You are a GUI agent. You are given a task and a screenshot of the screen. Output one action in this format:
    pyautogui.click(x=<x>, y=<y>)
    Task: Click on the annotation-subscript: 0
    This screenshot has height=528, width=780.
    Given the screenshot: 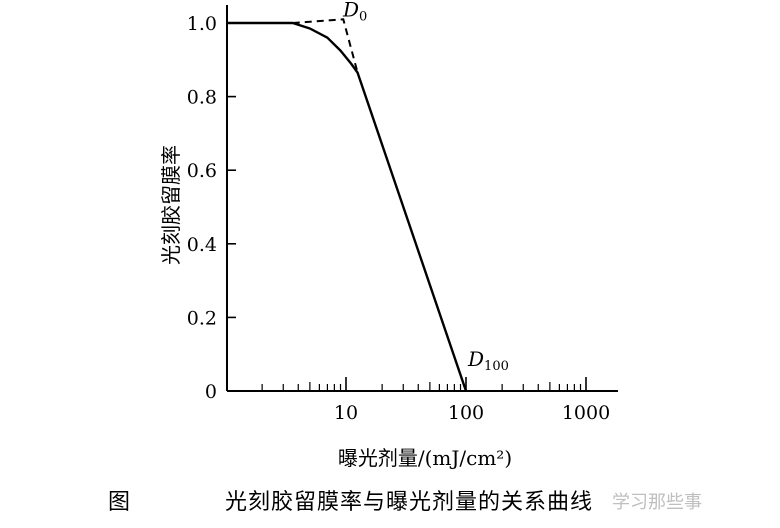 What is the action you would take?
    pyautogui.click(x=363, y=16)
    